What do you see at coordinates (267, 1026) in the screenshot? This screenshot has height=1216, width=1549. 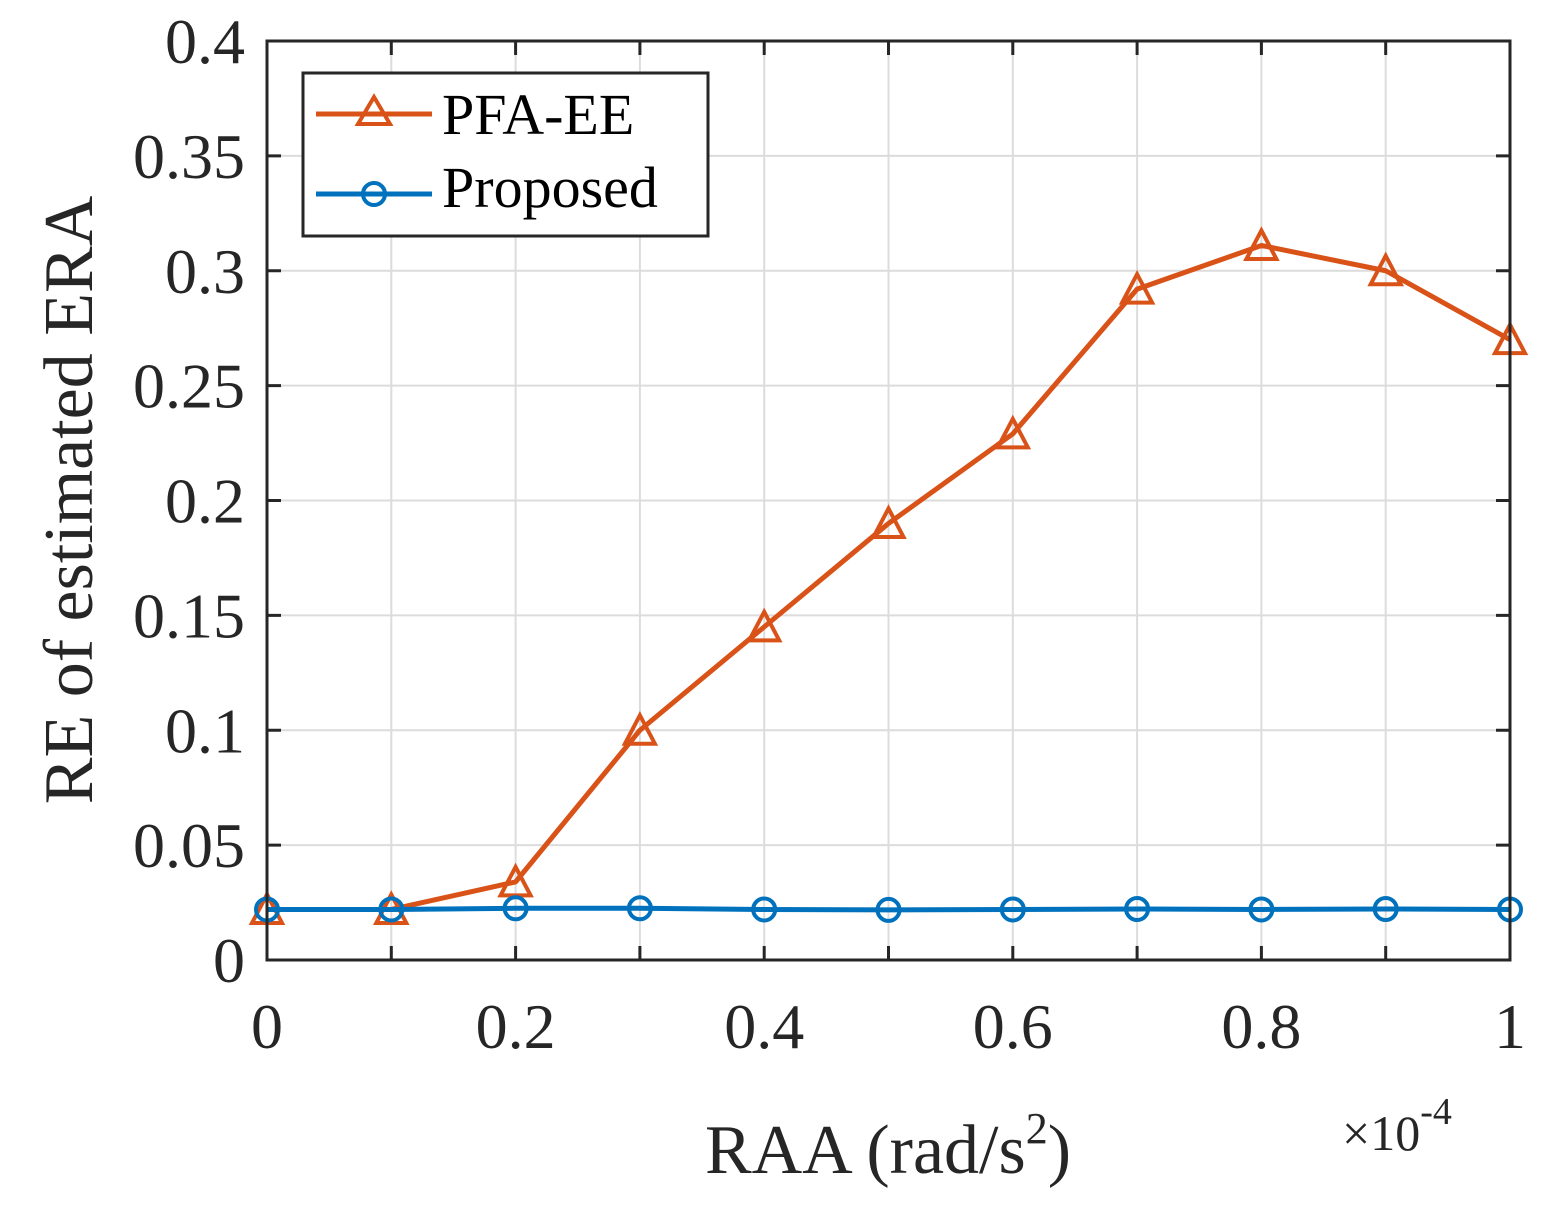 I see `x-tick-label: 0` at bounding box center [267, 1026].